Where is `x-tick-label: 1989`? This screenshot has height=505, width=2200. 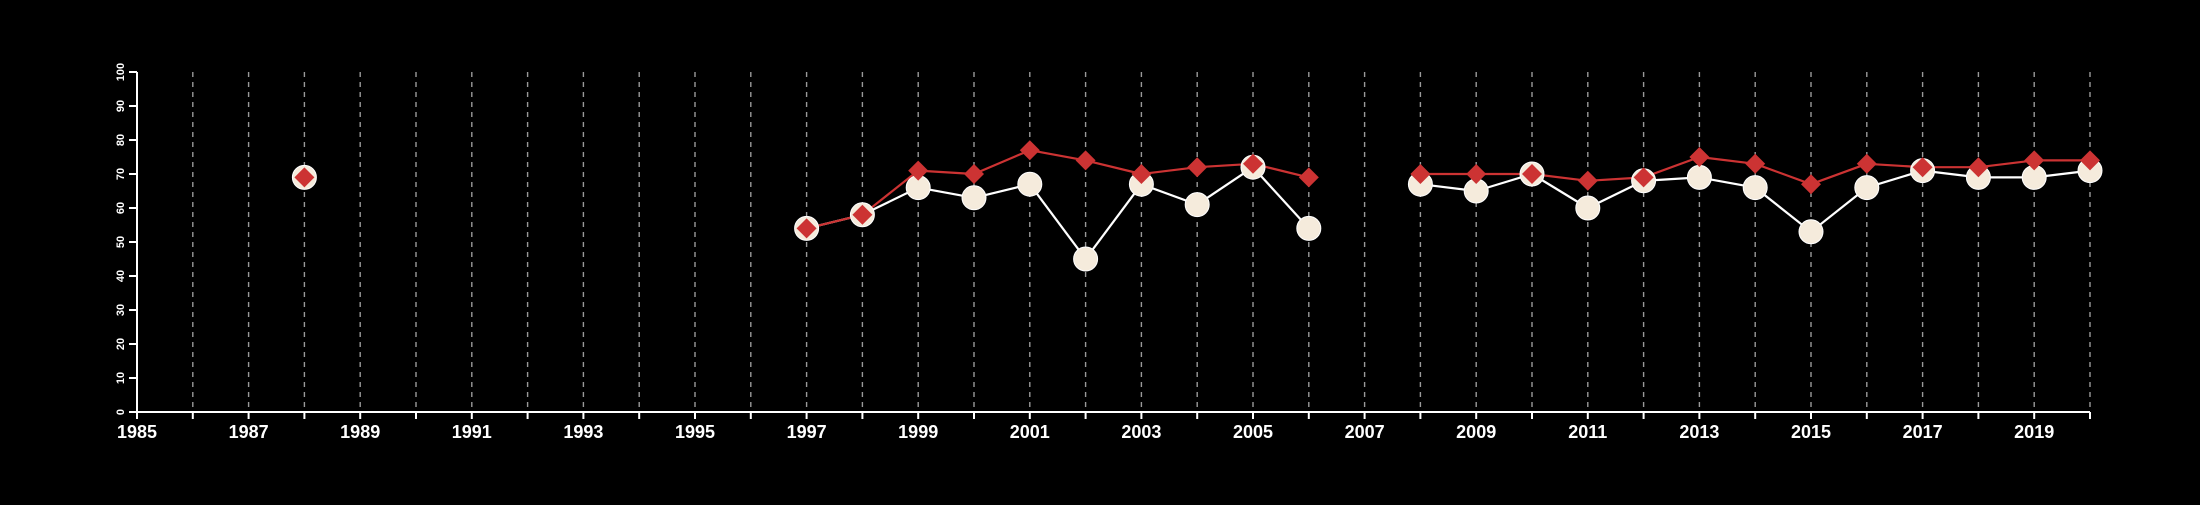 x-tick-label: 1989 is located at coordinates (360, 432).